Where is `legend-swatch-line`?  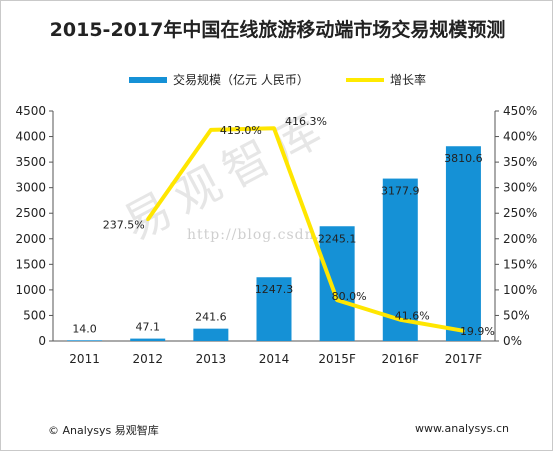 legend-swatch-line is located at coordinates (365, 79).